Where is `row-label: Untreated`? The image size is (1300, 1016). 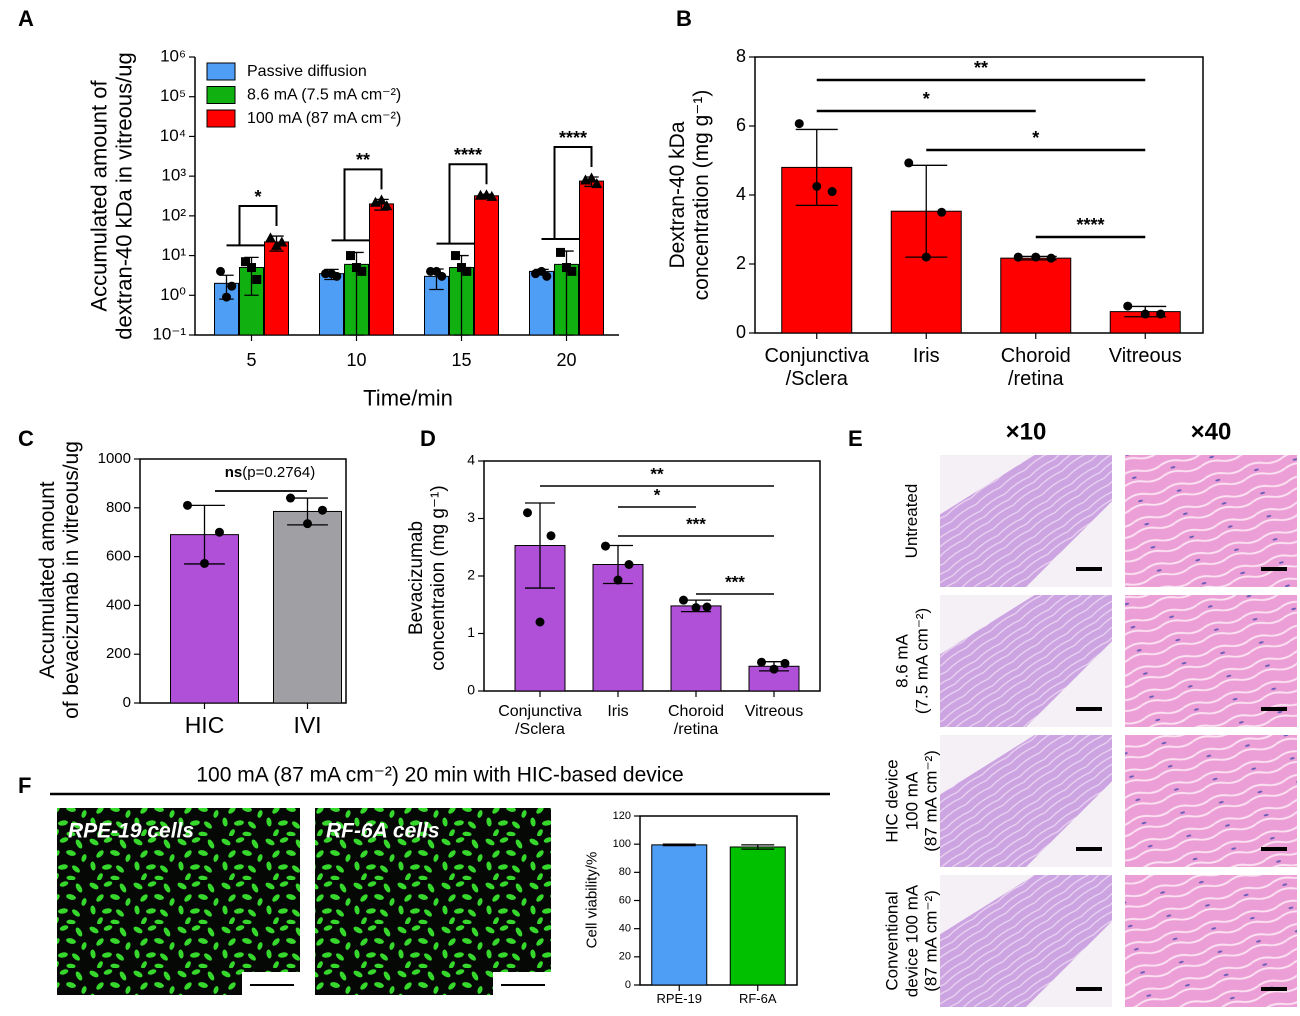
row-label: Untreated is located at coordinates (912, 521).